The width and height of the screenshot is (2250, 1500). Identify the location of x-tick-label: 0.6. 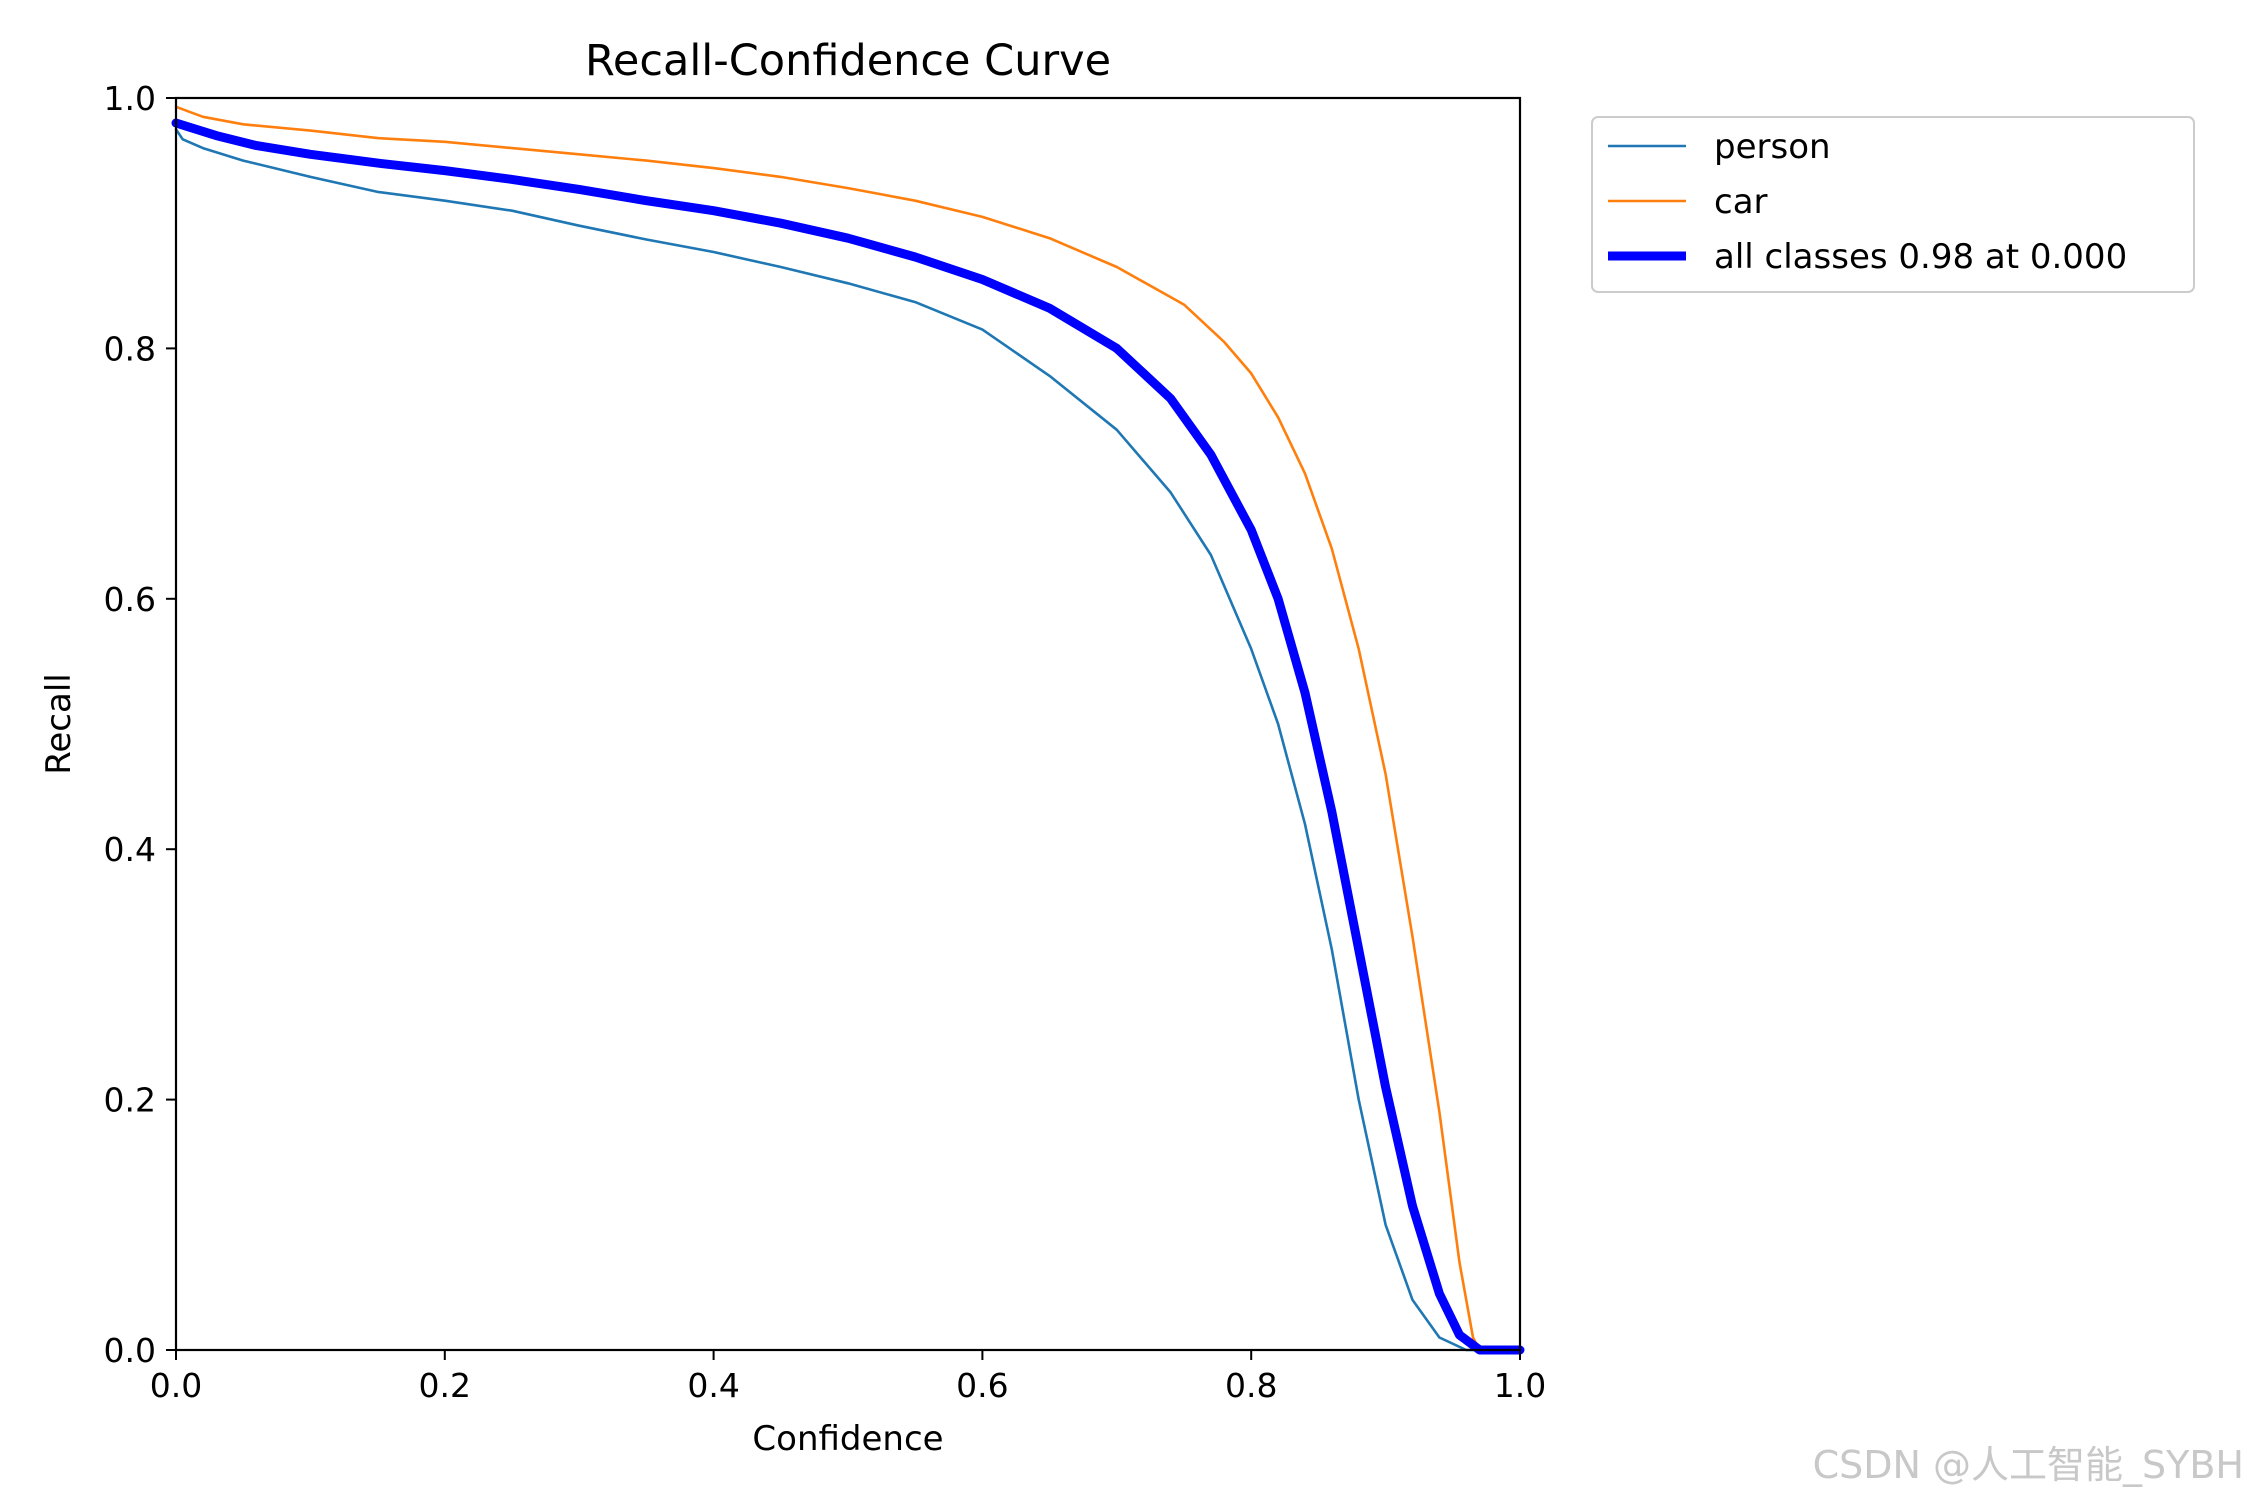
(982, 1385).